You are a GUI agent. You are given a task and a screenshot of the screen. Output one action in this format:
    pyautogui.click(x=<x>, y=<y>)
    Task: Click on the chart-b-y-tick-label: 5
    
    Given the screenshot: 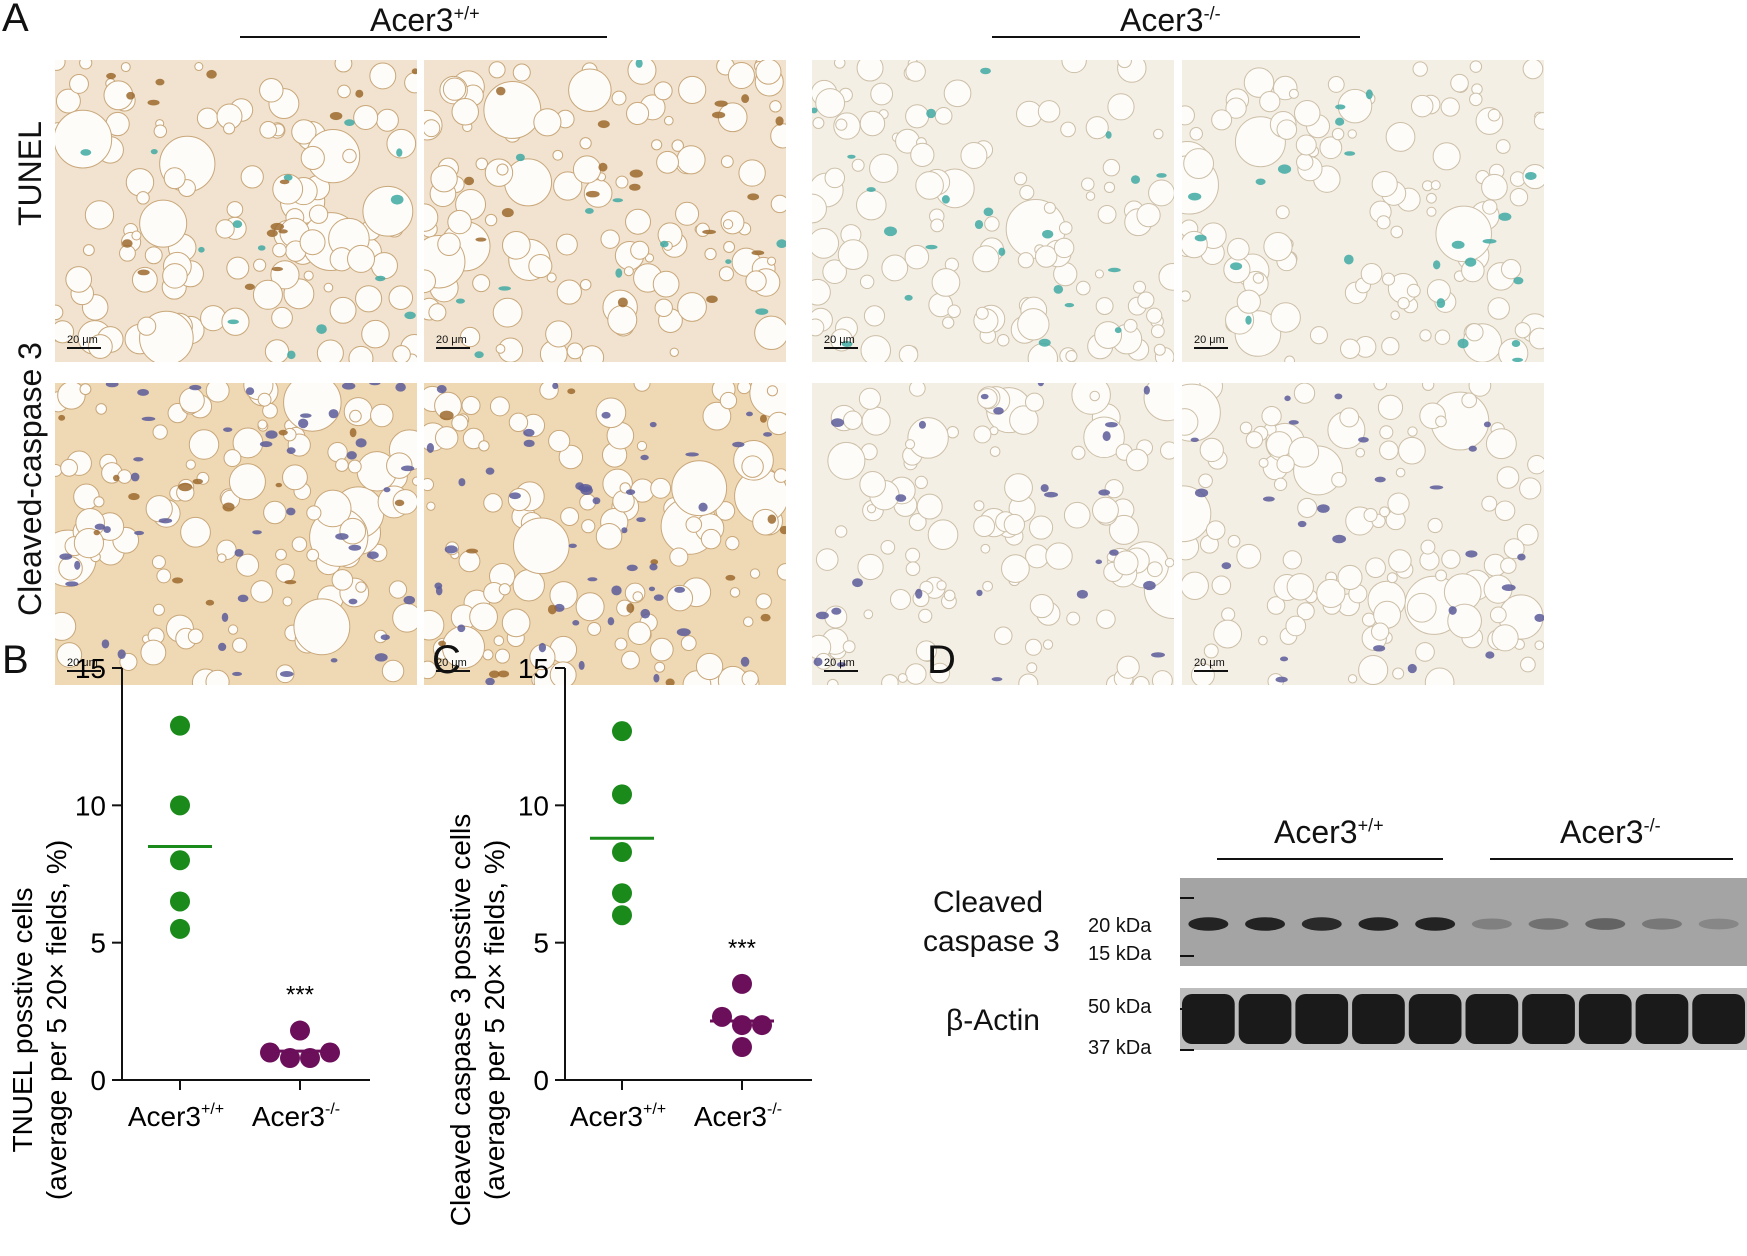 What is the action you would take?
    pyautogui.click(x=98, y=943)
    